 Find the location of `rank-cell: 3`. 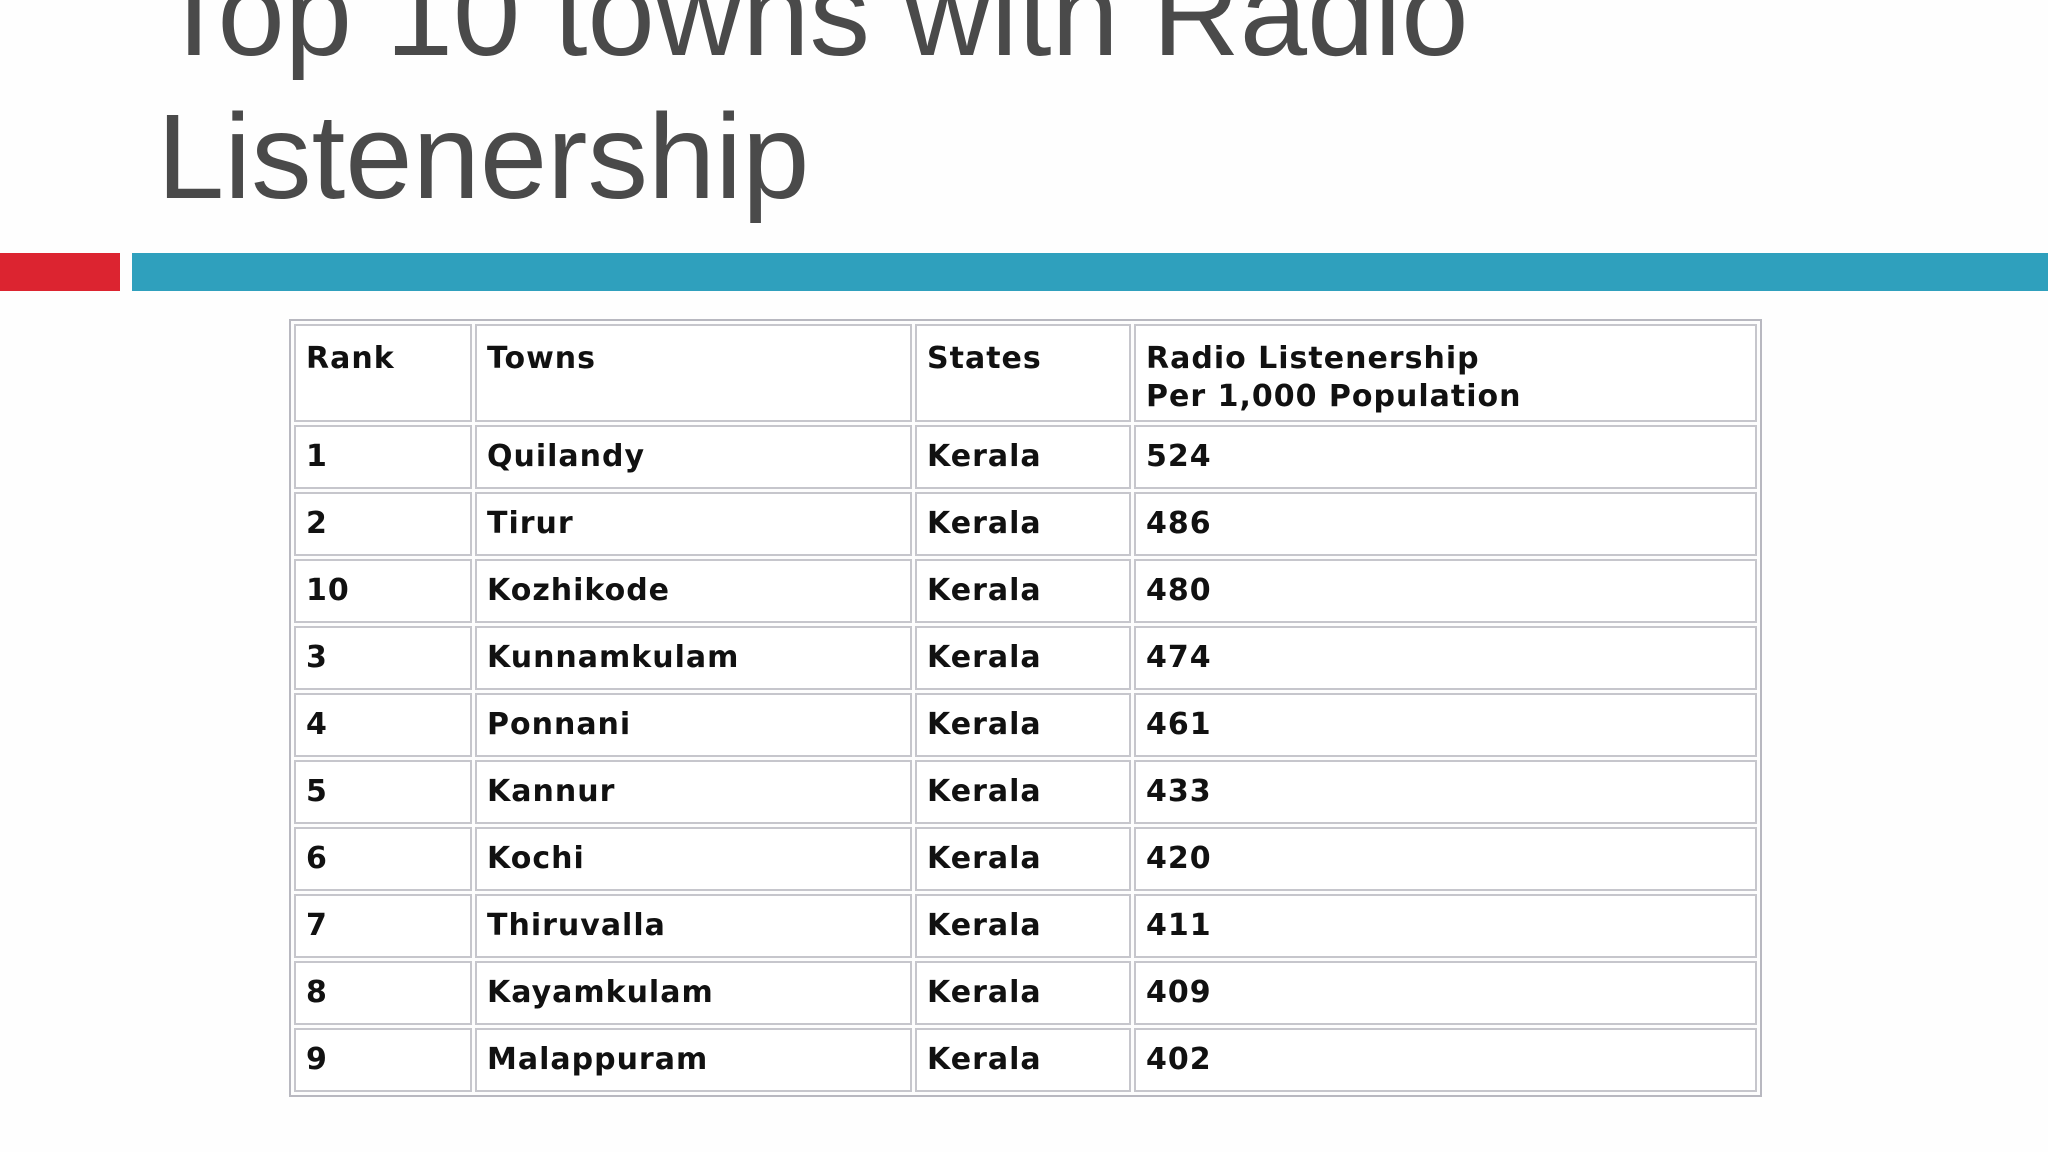

rank-cell: 3 is located at coordinates (383, 658).